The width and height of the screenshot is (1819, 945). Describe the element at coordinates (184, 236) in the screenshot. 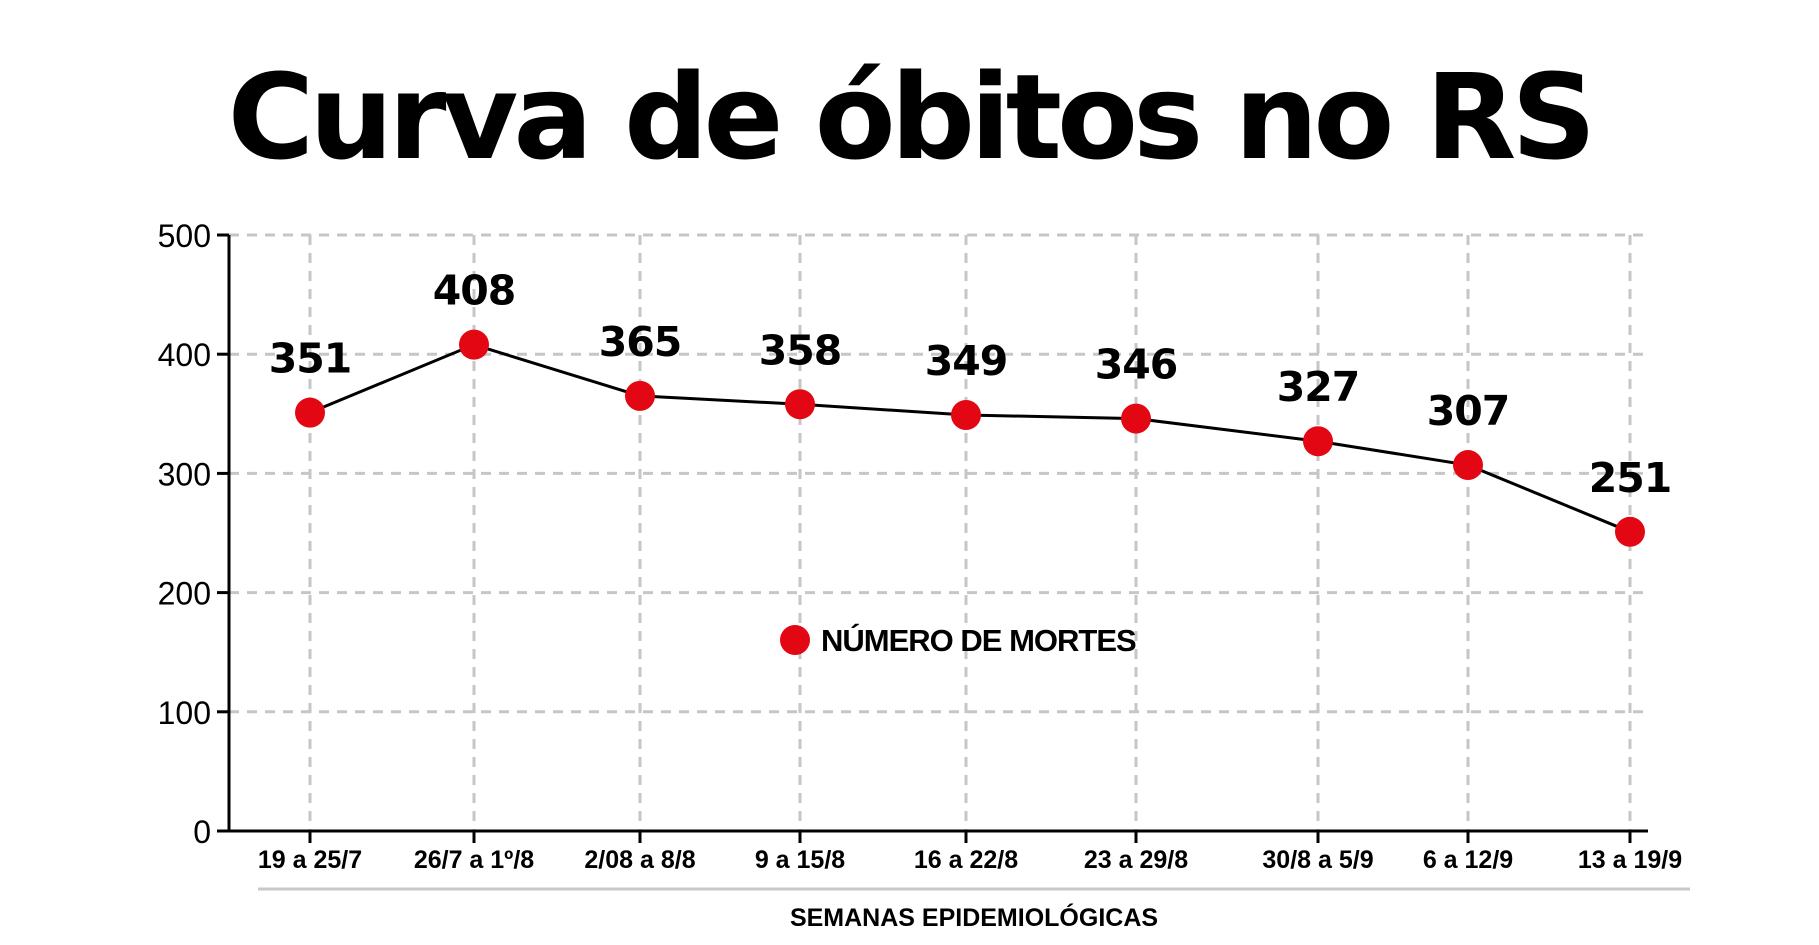

I see `y-tick-label: 500` at that location.